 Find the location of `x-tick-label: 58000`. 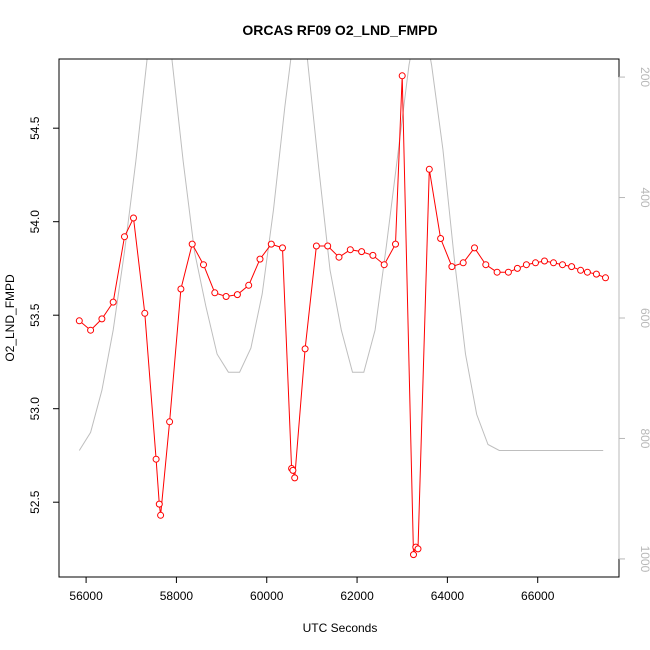

x-tick-label: 58000 is located at coordinates (177, 596).